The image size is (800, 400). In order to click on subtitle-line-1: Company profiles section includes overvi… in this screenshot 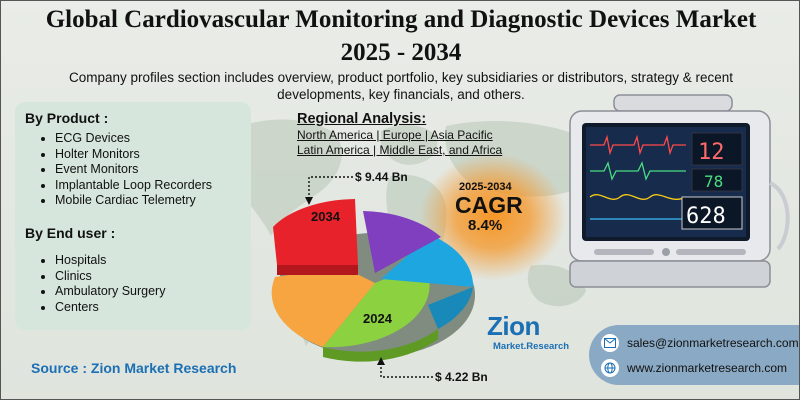, I will do `click(401, 77)`.